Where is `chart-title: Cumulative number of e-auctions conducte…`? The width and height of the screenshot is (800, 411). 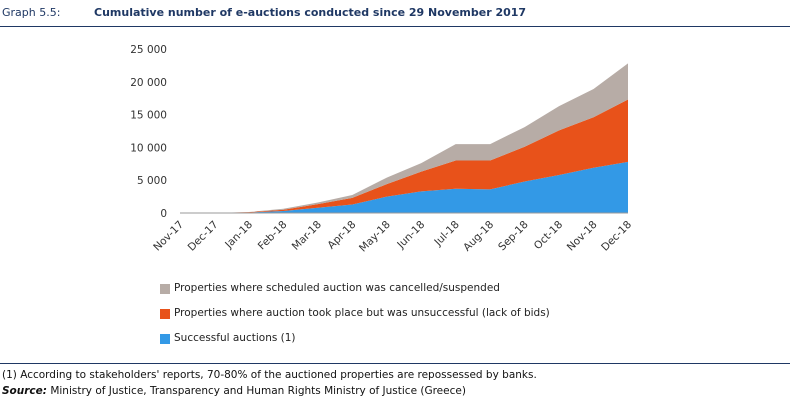 chart-title: Cumulative number of e-auctions conducte… is located at coordinates (310, 12).